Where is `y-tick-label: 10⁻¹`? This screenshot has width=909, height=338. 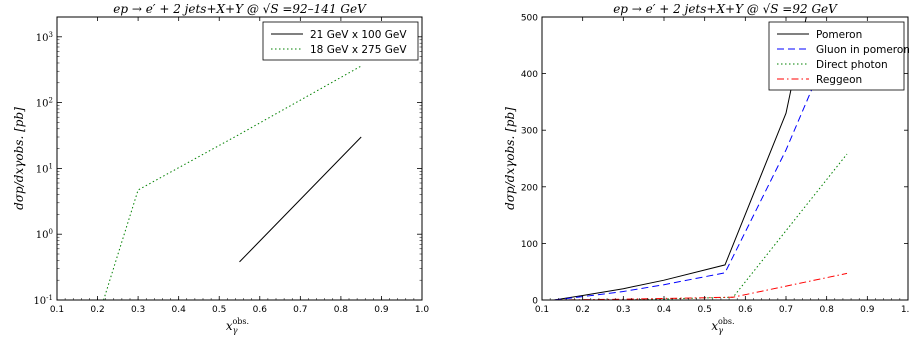
y-tick-label: 10⁻¹ is located at coordinates (43, 300).